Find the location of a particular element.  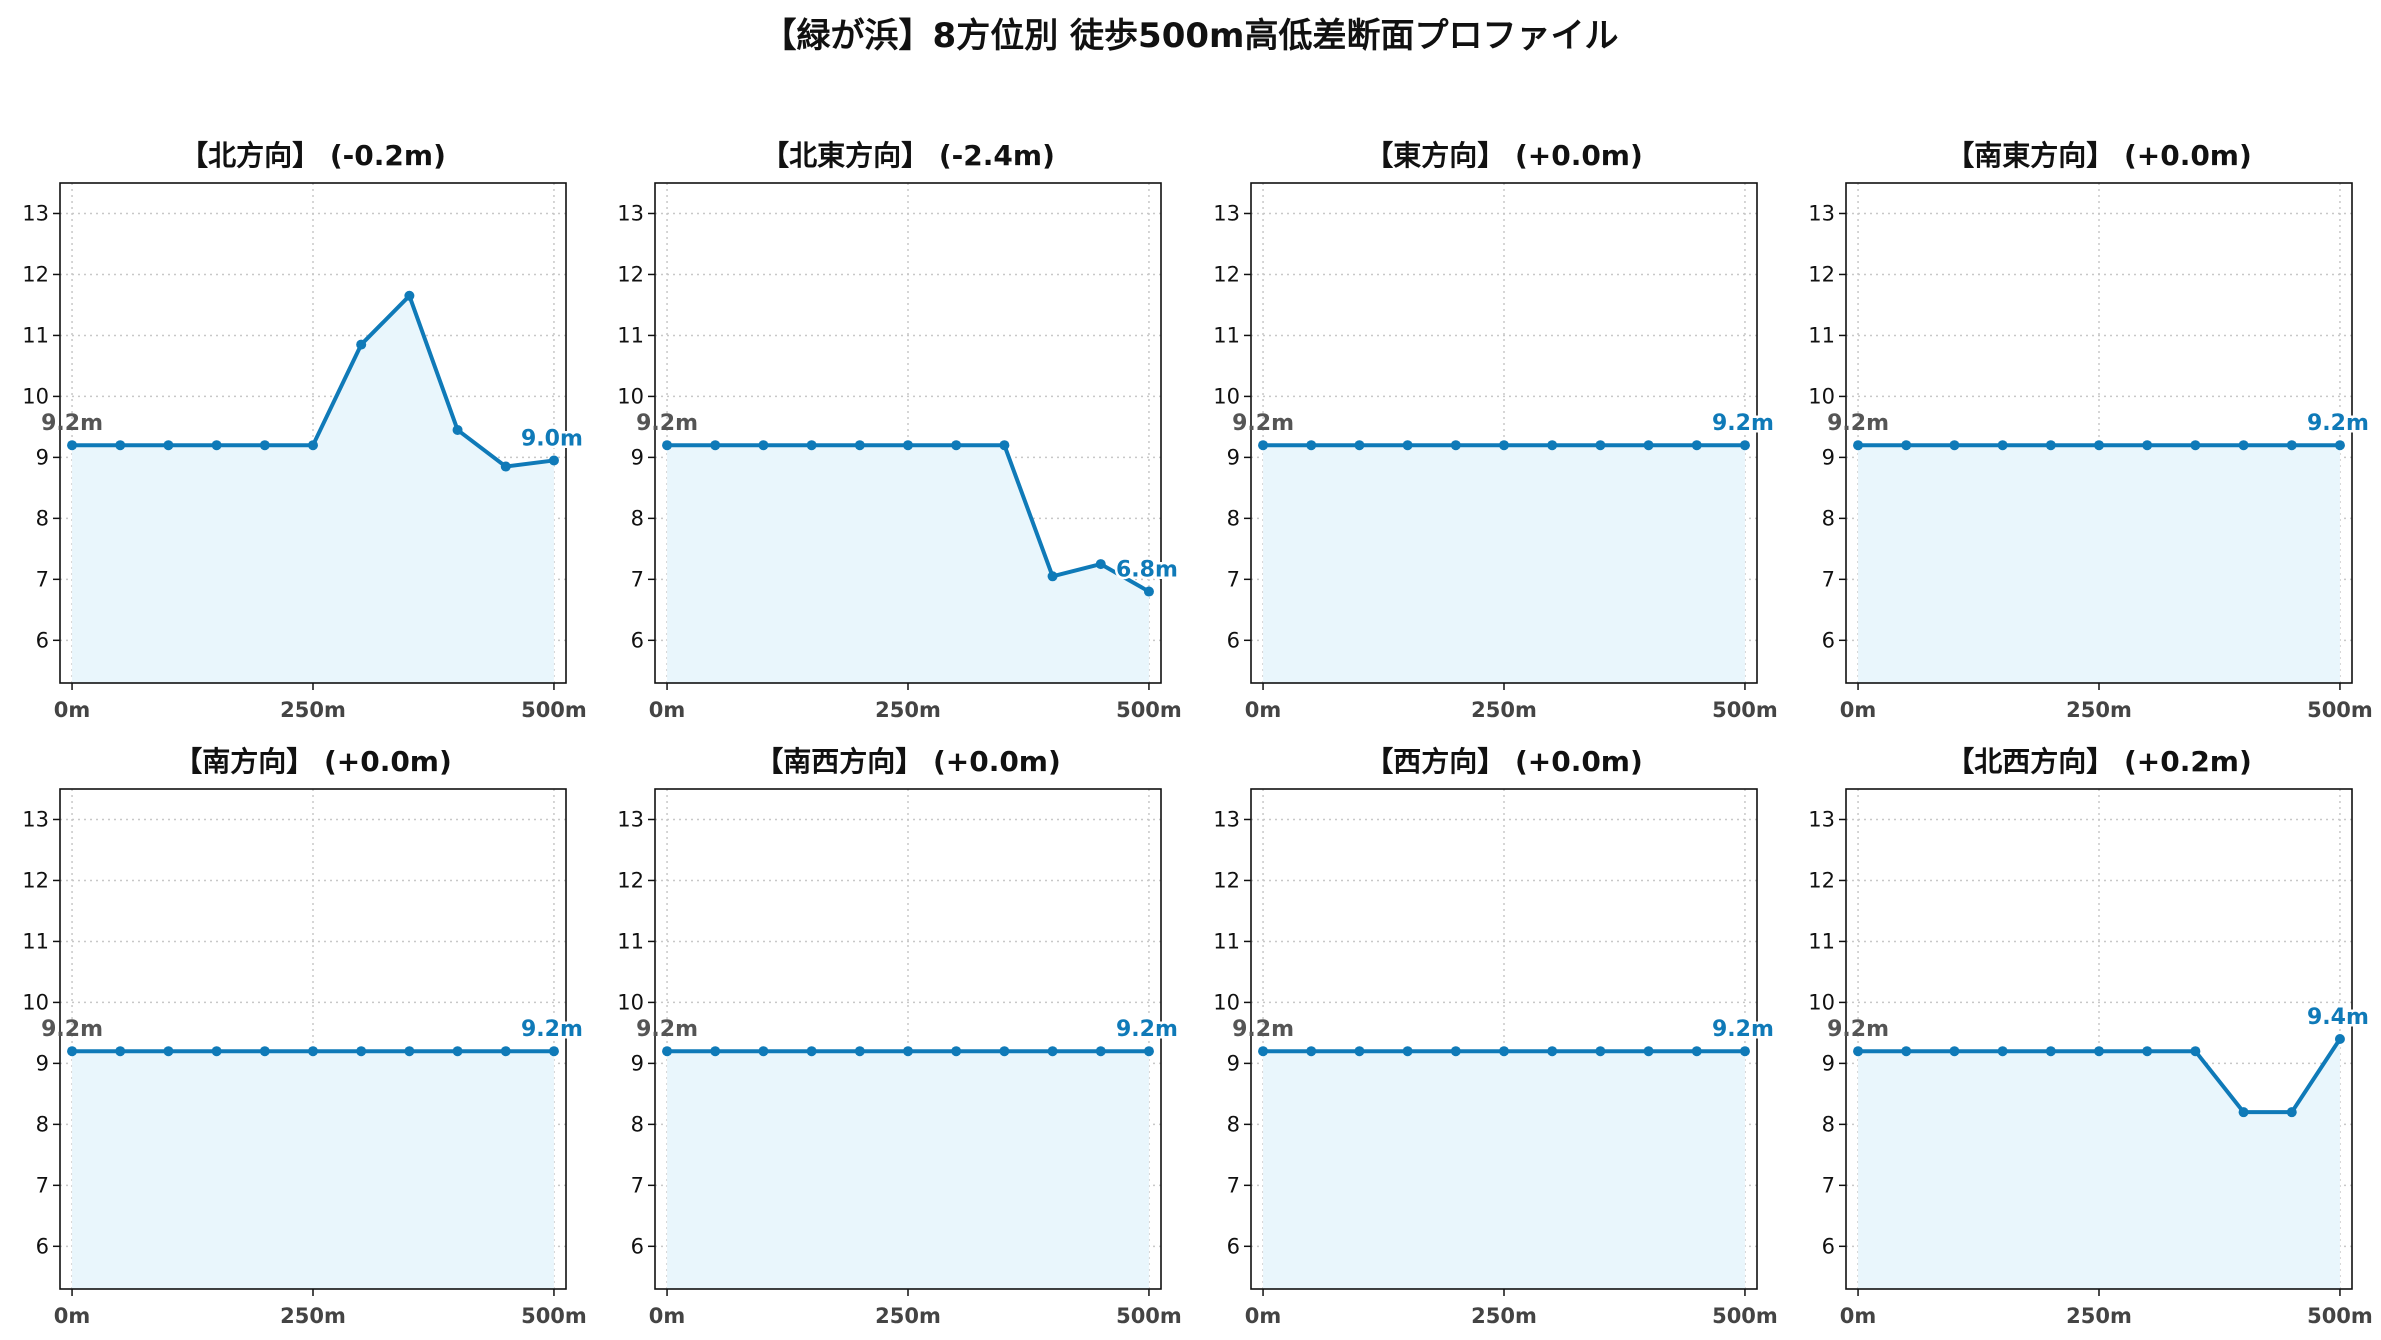

figure-title: 【緑が浜】8方位別 徒歩500m高低差断面プロファイル is located at coordinates (1190, 36).